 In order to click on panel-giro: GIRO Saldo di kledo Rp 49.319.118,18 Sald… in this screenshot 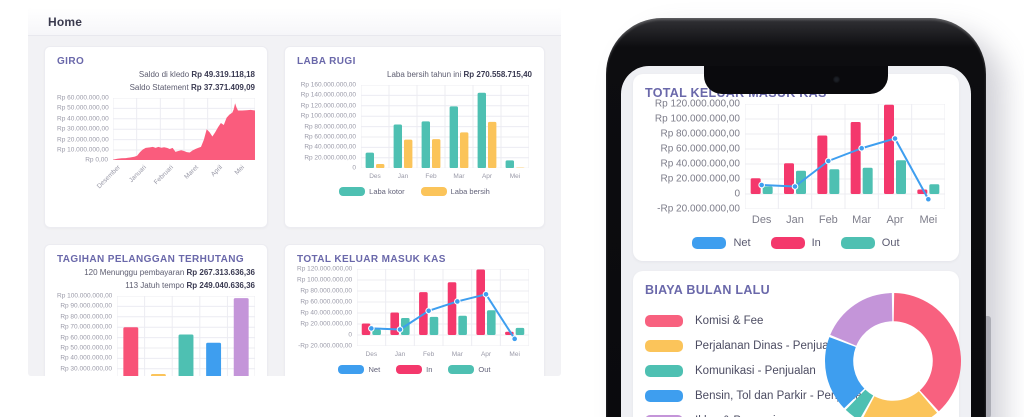, I will do `click(156, 137)`.